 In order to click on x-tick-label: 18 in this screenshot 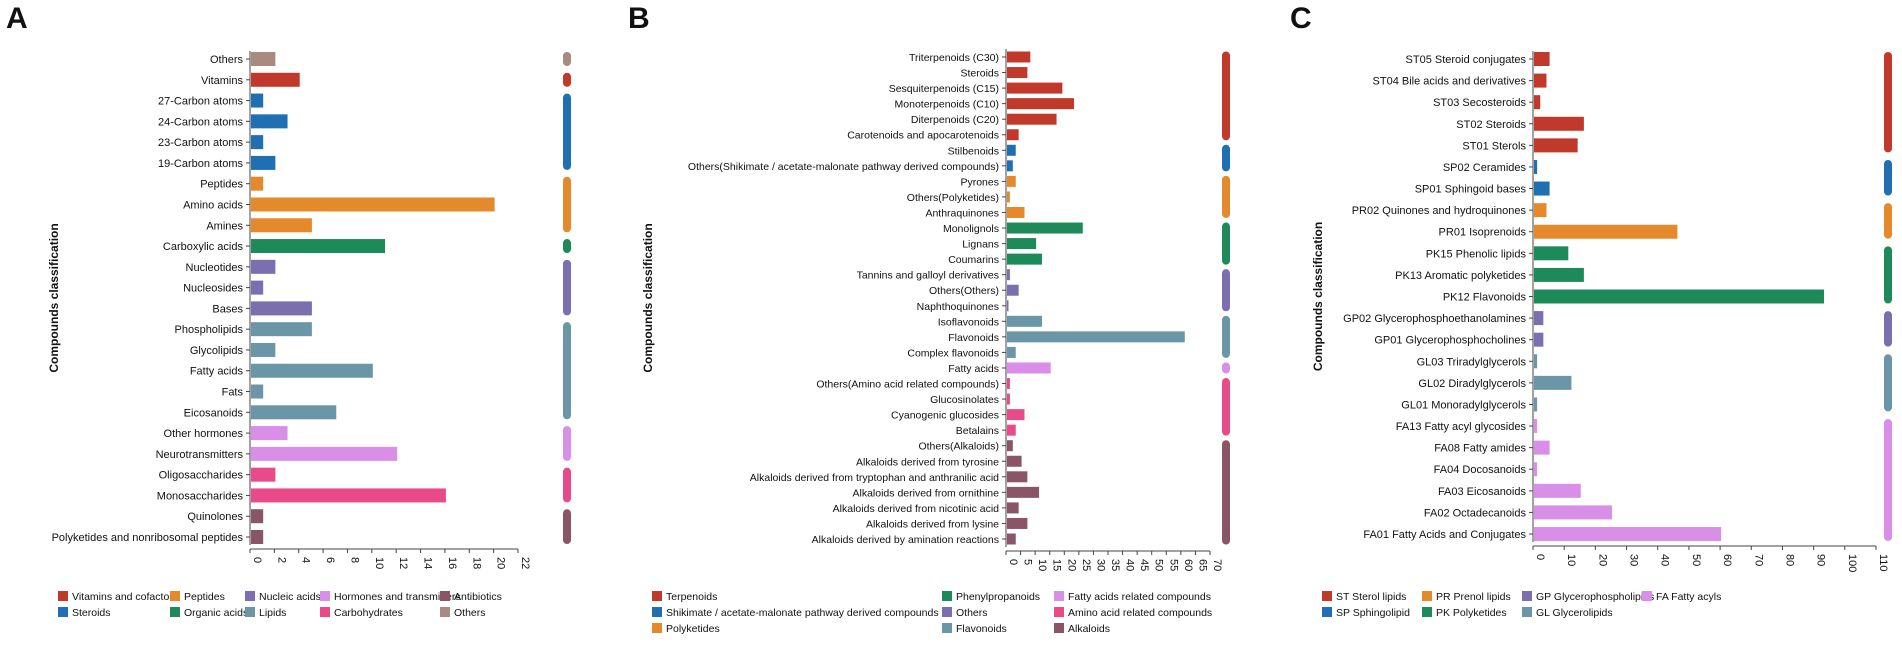, I will do `click(476, 563)`.